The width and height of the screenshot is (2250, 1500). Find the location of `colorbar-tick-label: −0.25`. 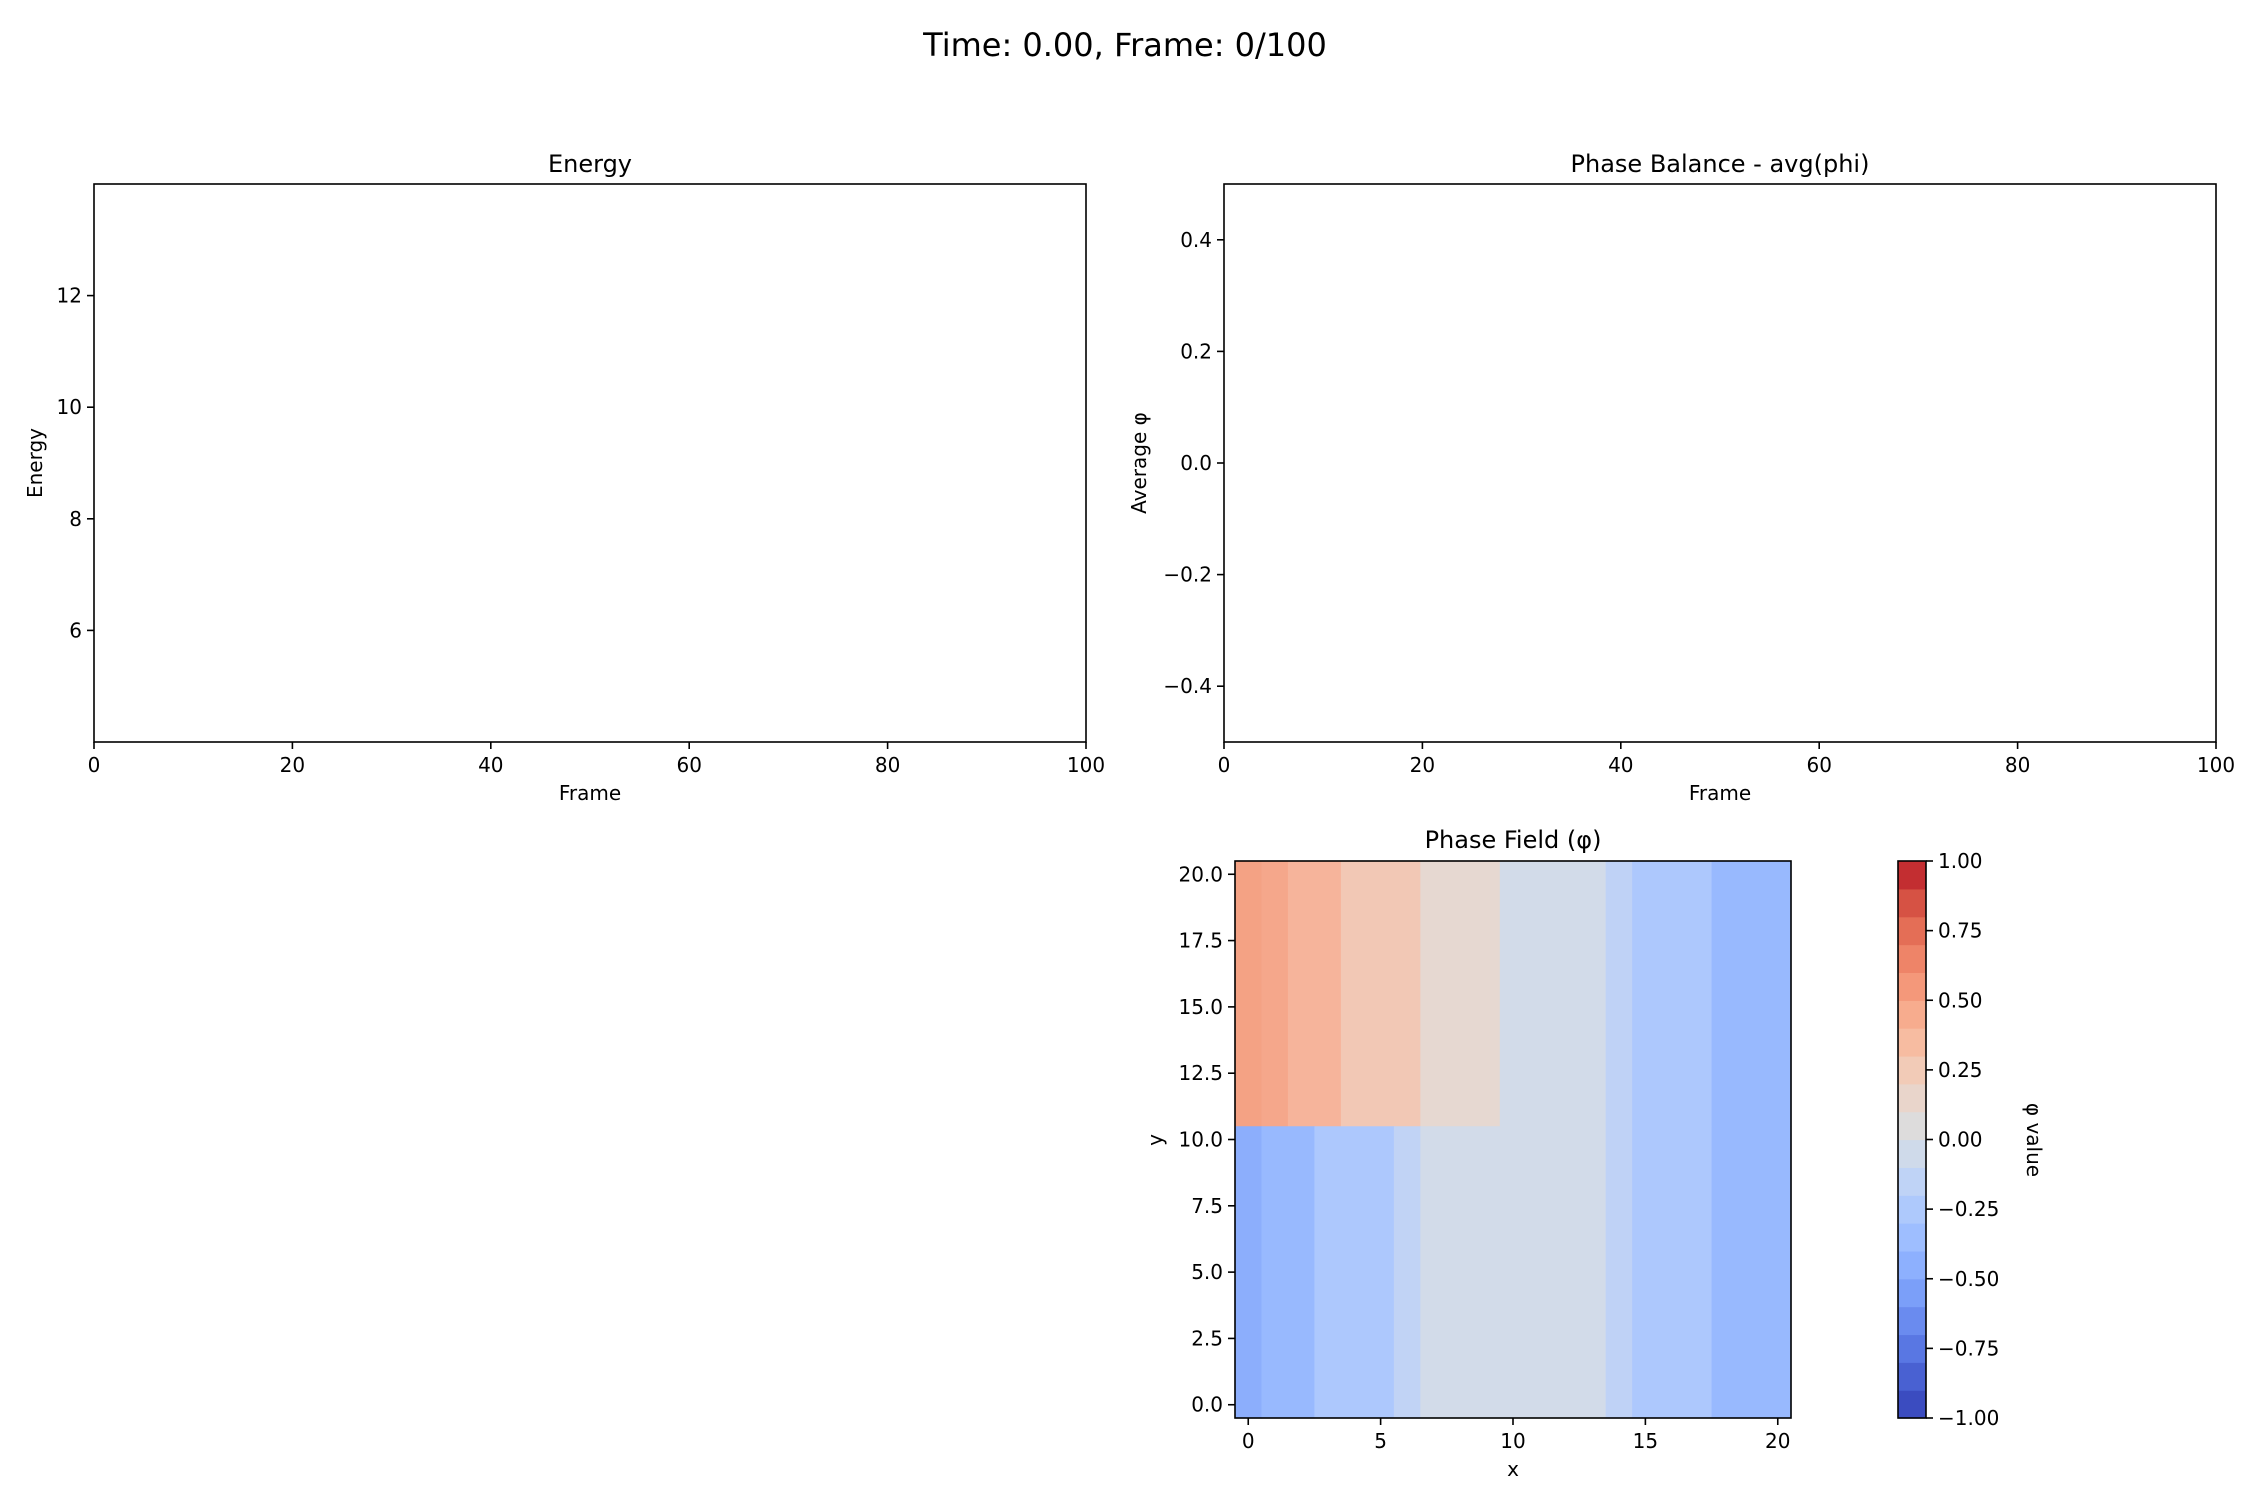

colorbar-tick-label: −0.25 is located at coordinates (1968, 1209).